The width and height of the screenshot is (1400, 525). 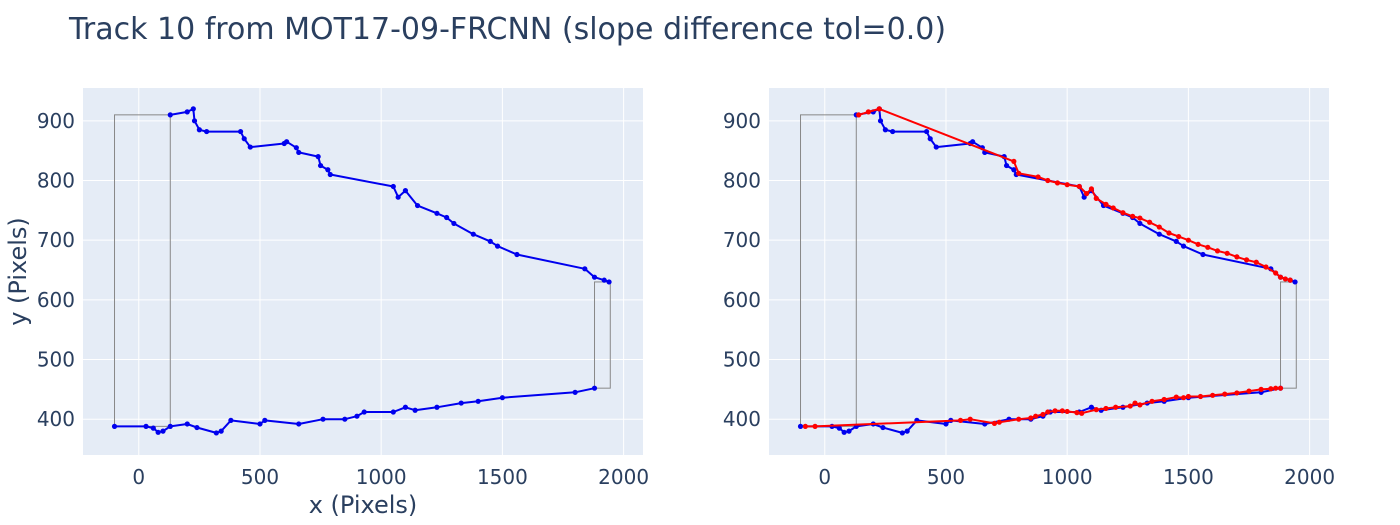 I want to click on y-axis-title: y (Pixels), so click(x=18, y=271).